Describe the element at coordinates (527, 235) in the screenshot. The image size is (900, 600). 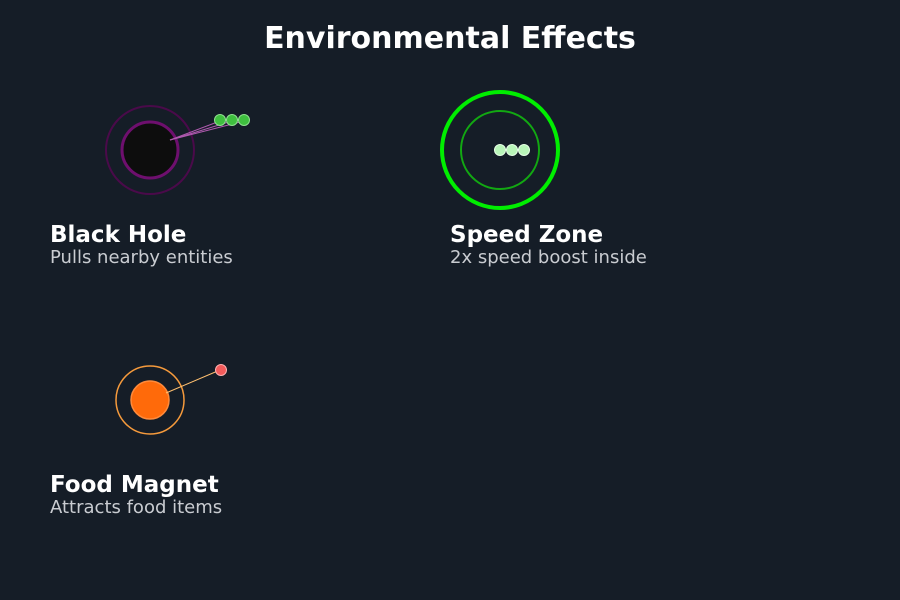
I see `effect-name: Speed Zone` at that location.